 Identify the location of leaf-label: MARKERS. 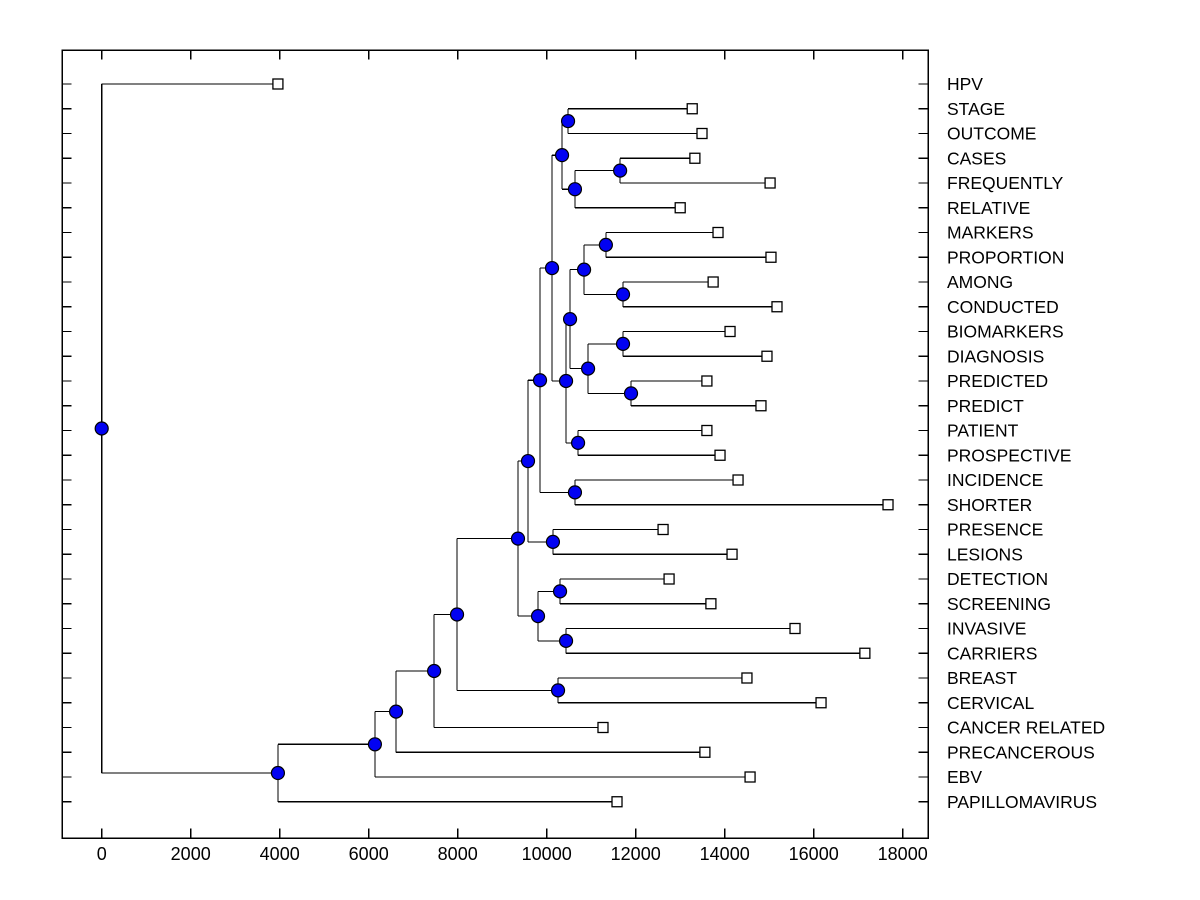
(990, 233).